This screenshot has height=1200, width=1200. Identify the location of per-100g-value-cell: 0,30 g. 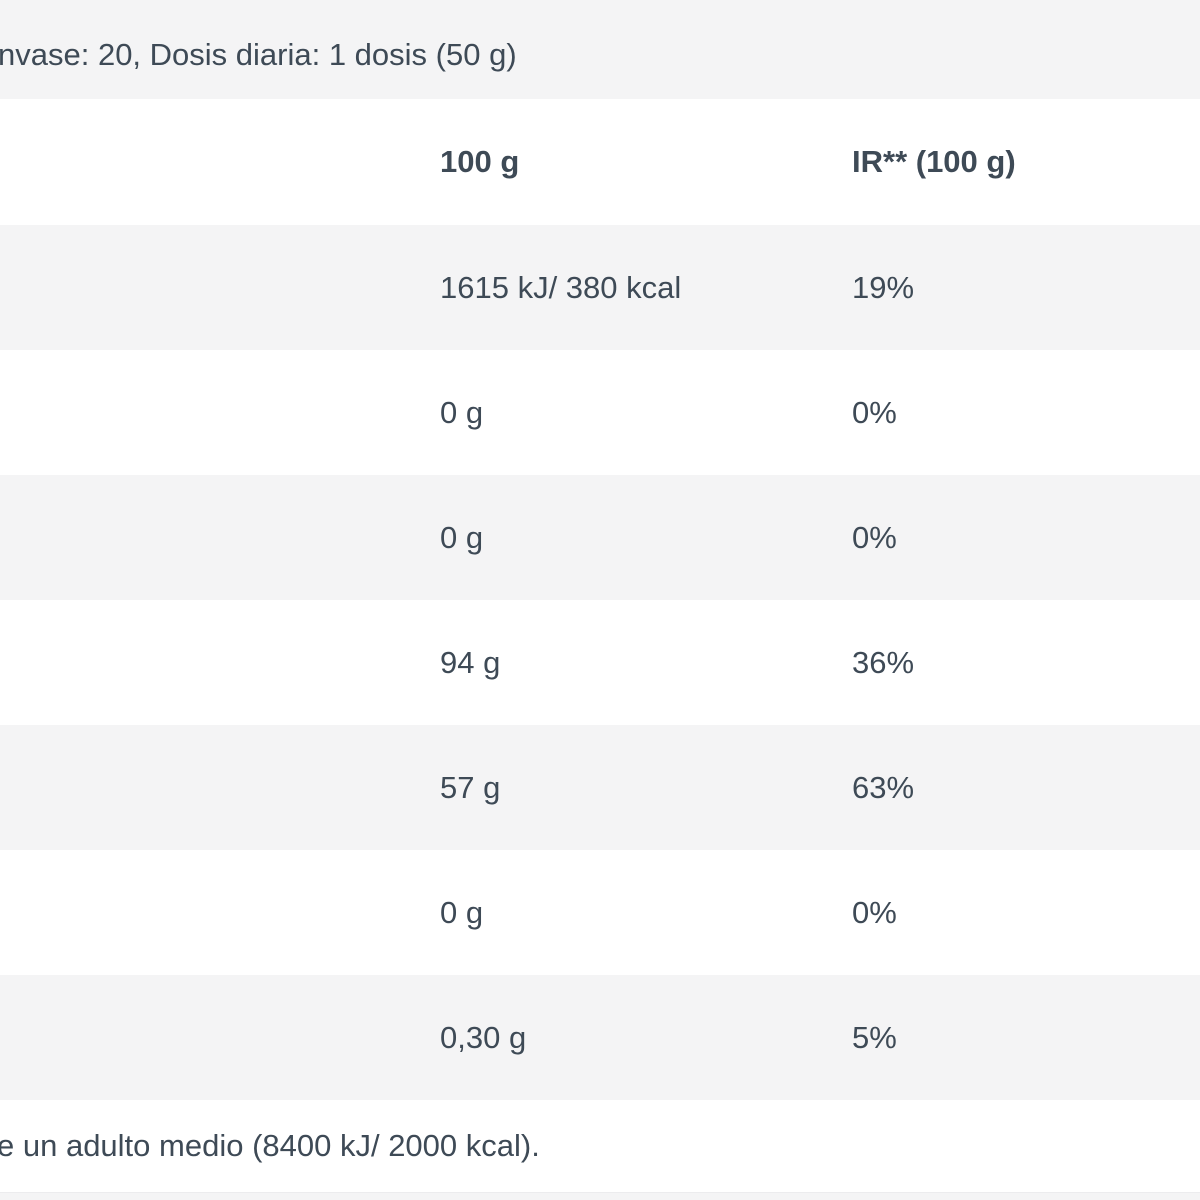
(483, 1037).